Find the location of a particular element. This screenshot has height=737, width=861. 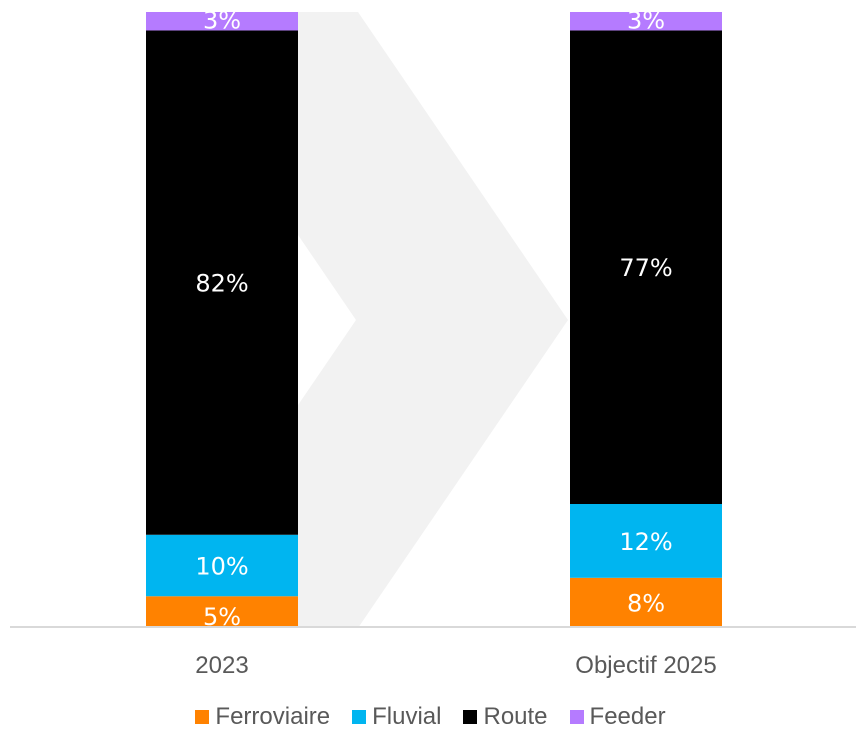

legend-item-ferroviaire: Ferroviaire is located at coordinates (262, 717).